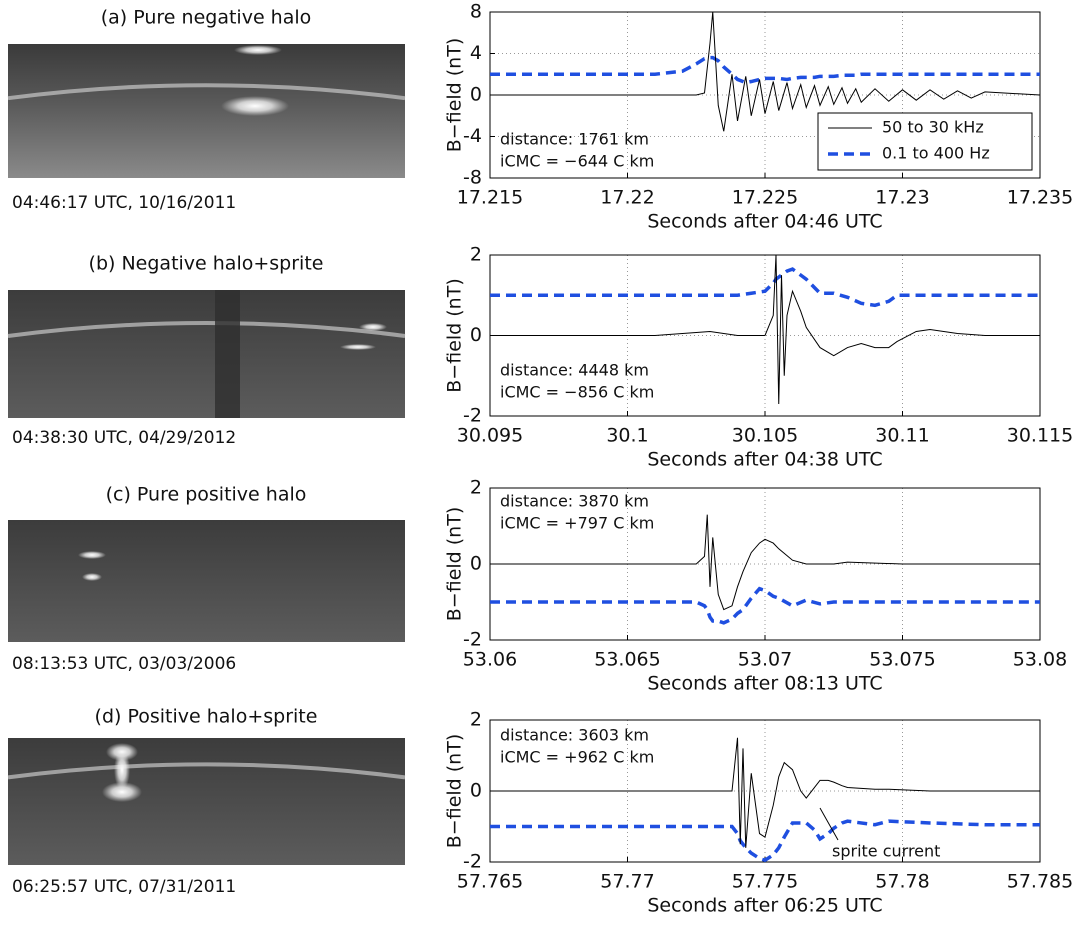 This screenshot has height=928, width=1075. I want to click on x-tick-label: 17.215, so click(490, 198).